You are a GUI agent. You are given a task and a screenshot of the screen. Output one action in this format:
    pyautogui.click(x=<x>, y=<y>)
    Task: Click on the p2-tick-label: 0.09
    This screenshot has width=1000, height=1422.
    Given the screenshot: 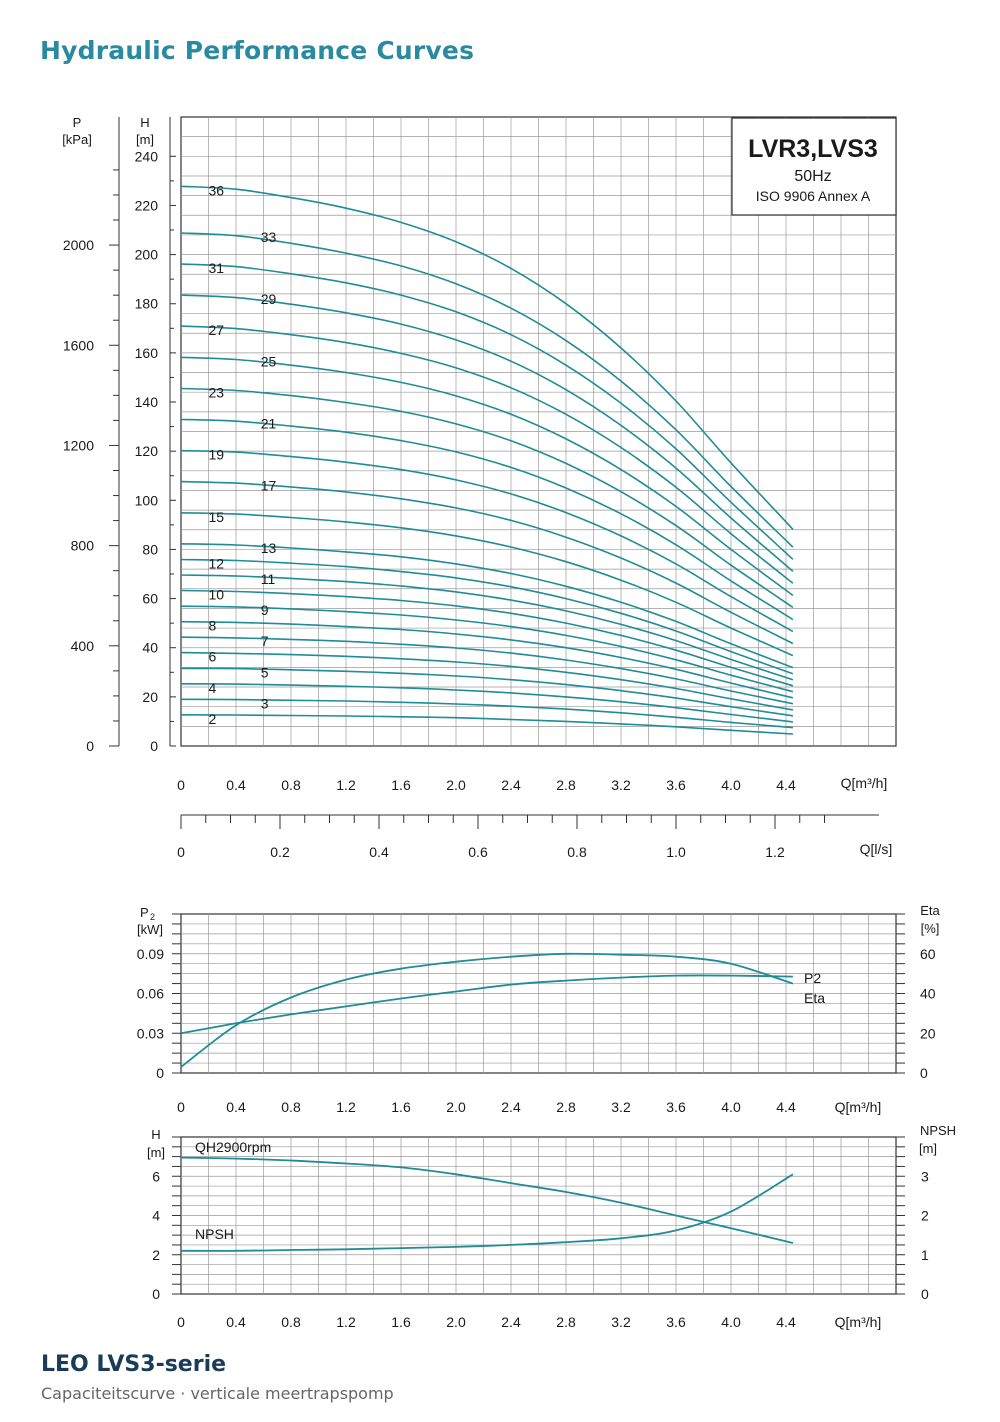 What is the action you would take?
    pyautogui.click(x=150, y=954)
    